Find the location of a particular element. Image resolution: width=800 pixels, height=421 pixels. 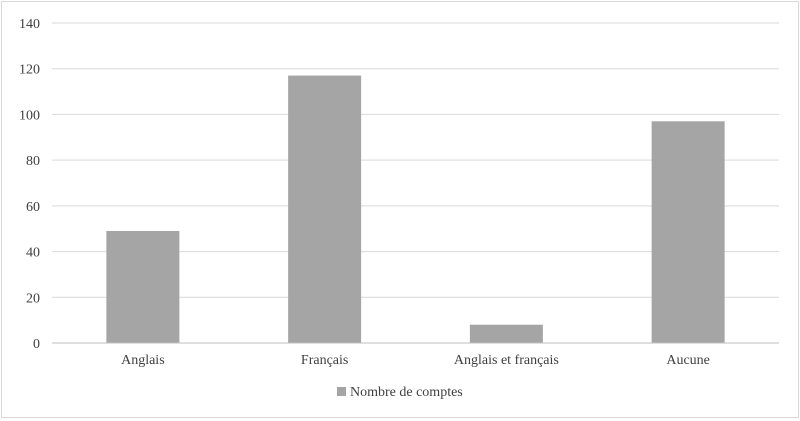

y-tick-label: 140 is located at coordinates (29, 24).